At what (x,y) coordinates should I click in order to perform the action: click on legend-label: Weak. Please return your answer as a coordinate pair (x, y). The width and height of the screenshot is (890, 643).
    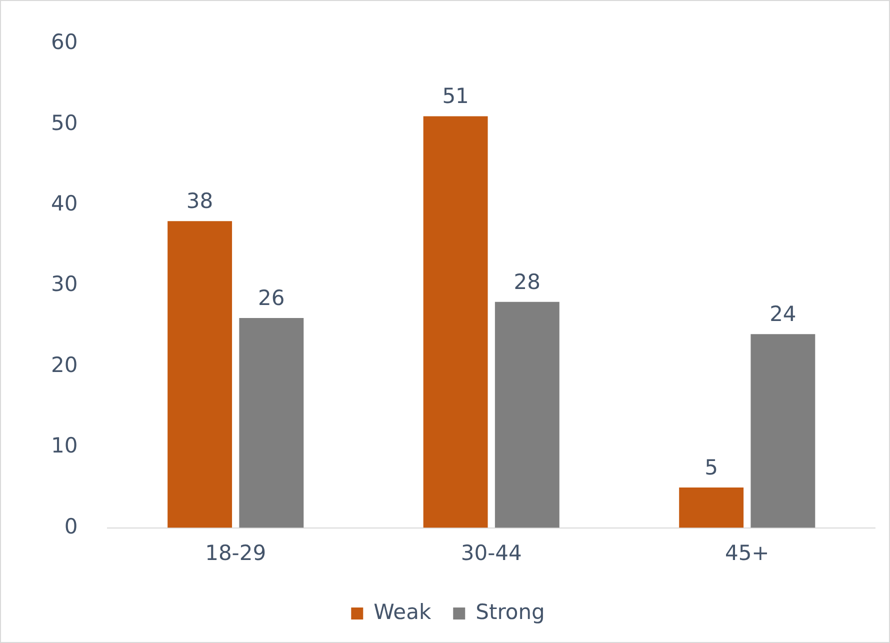
    Looking at the image, I should click on (403, 612).